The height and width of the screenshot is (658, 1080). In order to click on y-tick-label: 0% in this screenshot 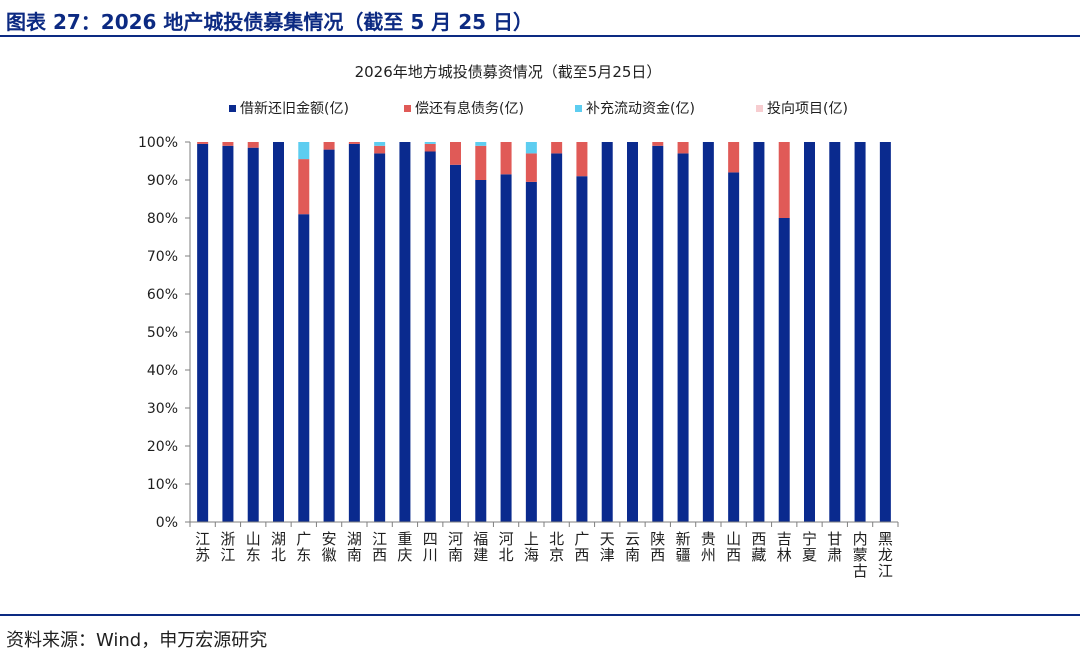, I will do `click(167, 523)`.